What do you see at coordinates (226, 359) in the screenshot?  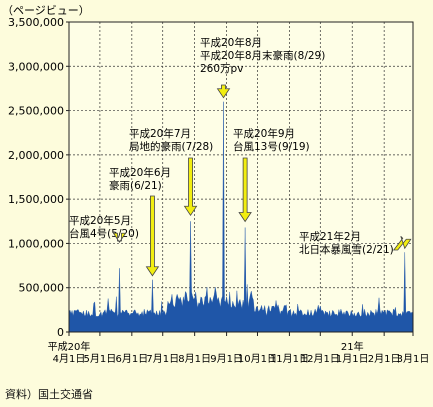 I see `x-tick-label: 9月1日` at bounding box center [226, 359].